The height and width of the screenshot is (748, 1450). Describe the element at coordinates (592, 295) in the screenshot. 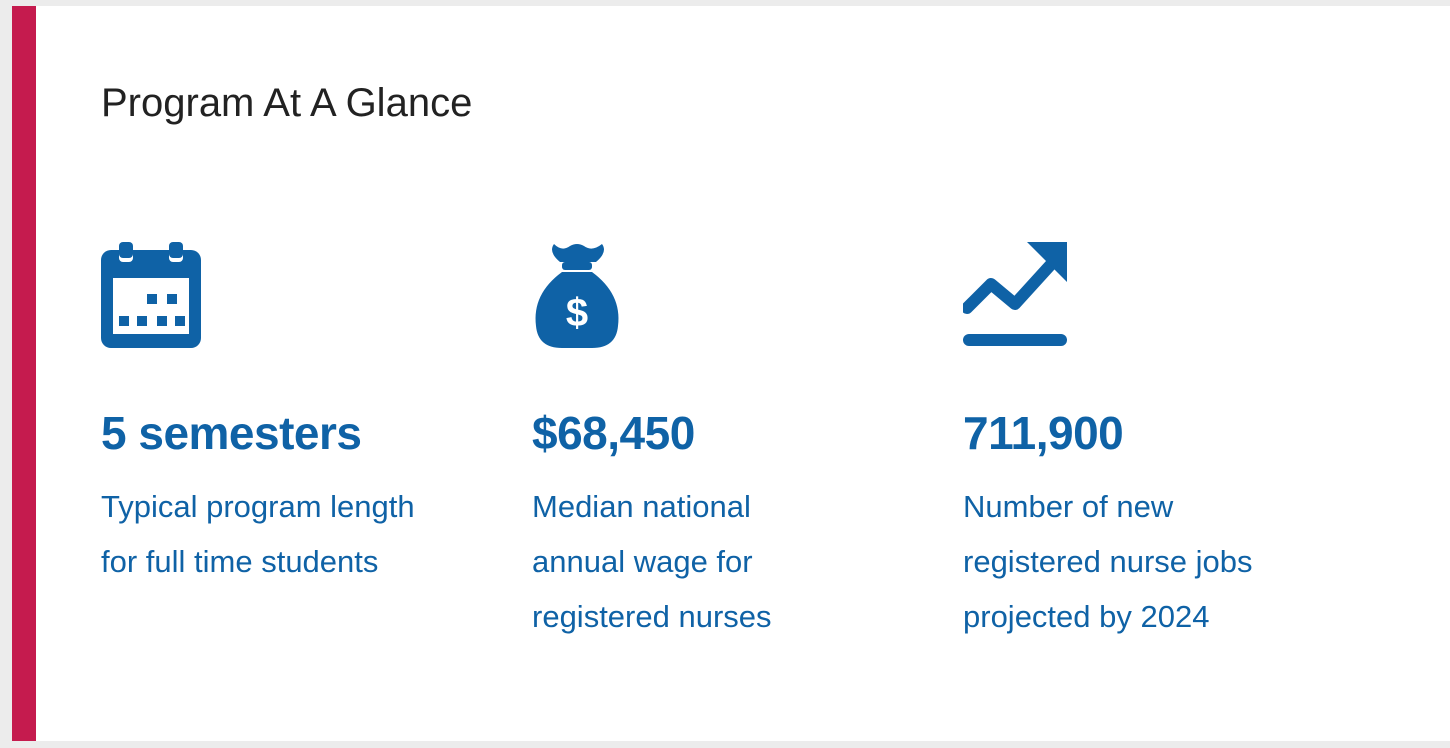

I see `money-bag-icon: $` at that location.